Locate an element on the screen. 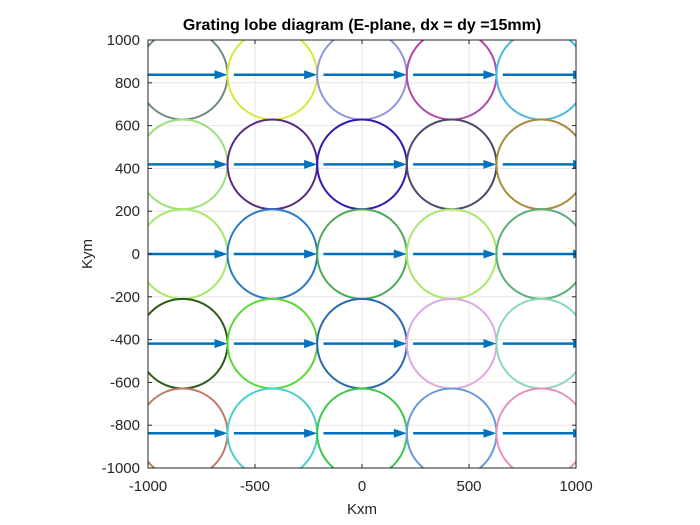 The height and width of the screenshot is (525, 700). grating-lobe-circle is located at coordinates (535, 427).